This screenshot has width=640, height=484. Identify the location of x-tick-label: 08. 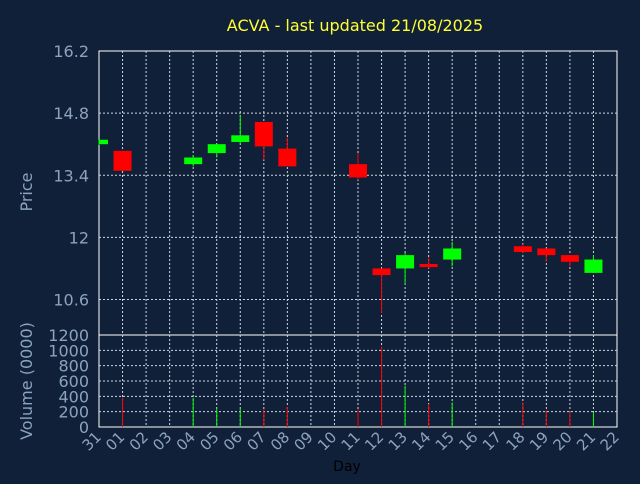
(280, 441).